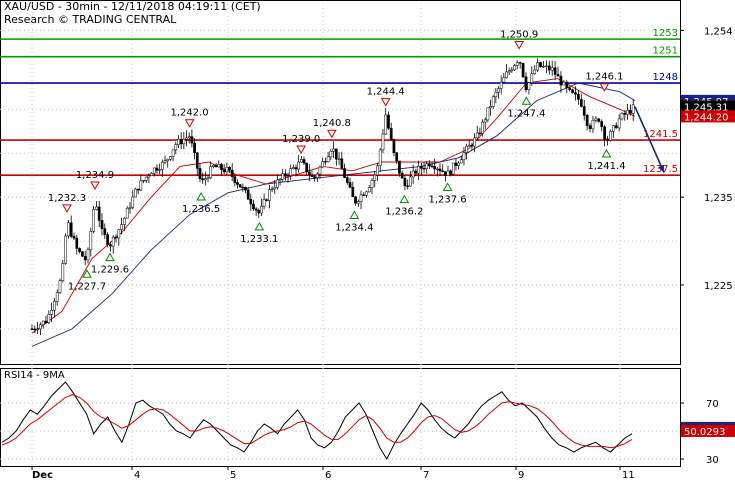 The width and height of the screenshot is (735, 480). I want to click on projection-arrow-head, so click(661, 168).